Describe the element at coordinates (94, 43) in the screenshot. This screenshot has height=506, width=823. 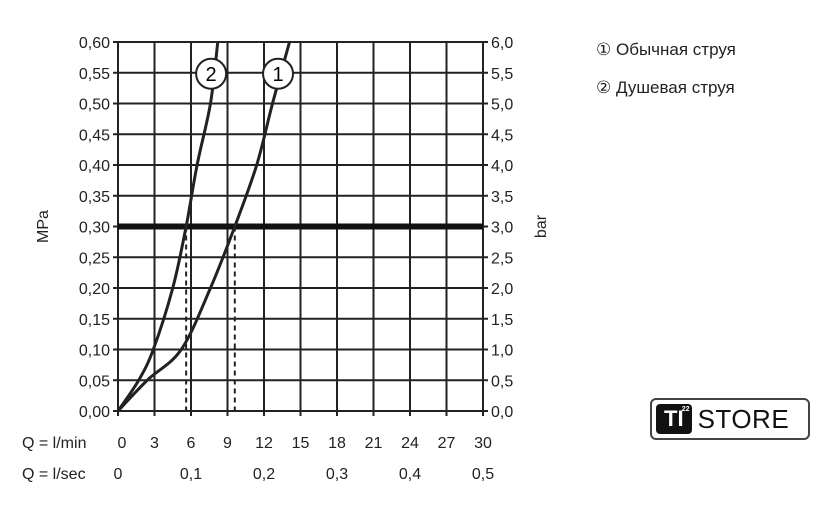
I see `y-tick-label-left: 0,60` at that location.